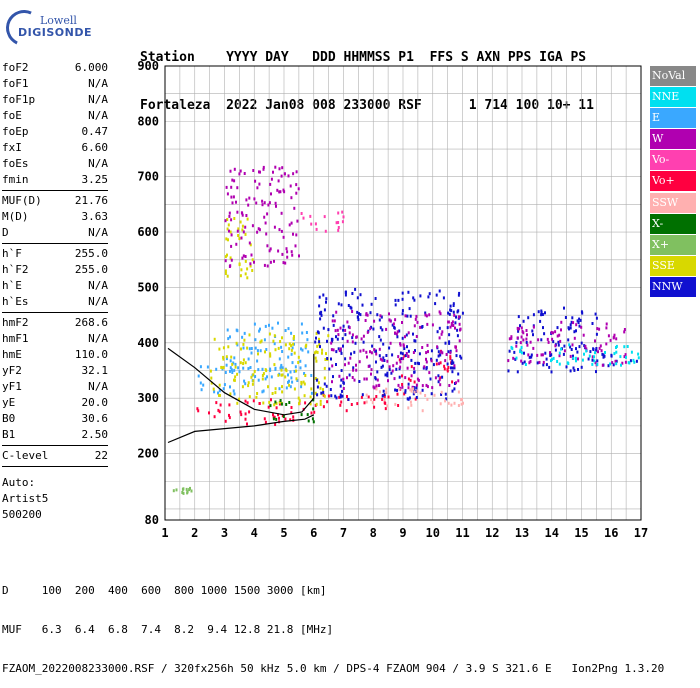 This screenshot has height=688, width=700. What do you see at coordinates (575, 355) in the screenshot?
I see `series-nne` at bounding box center [575, 355].